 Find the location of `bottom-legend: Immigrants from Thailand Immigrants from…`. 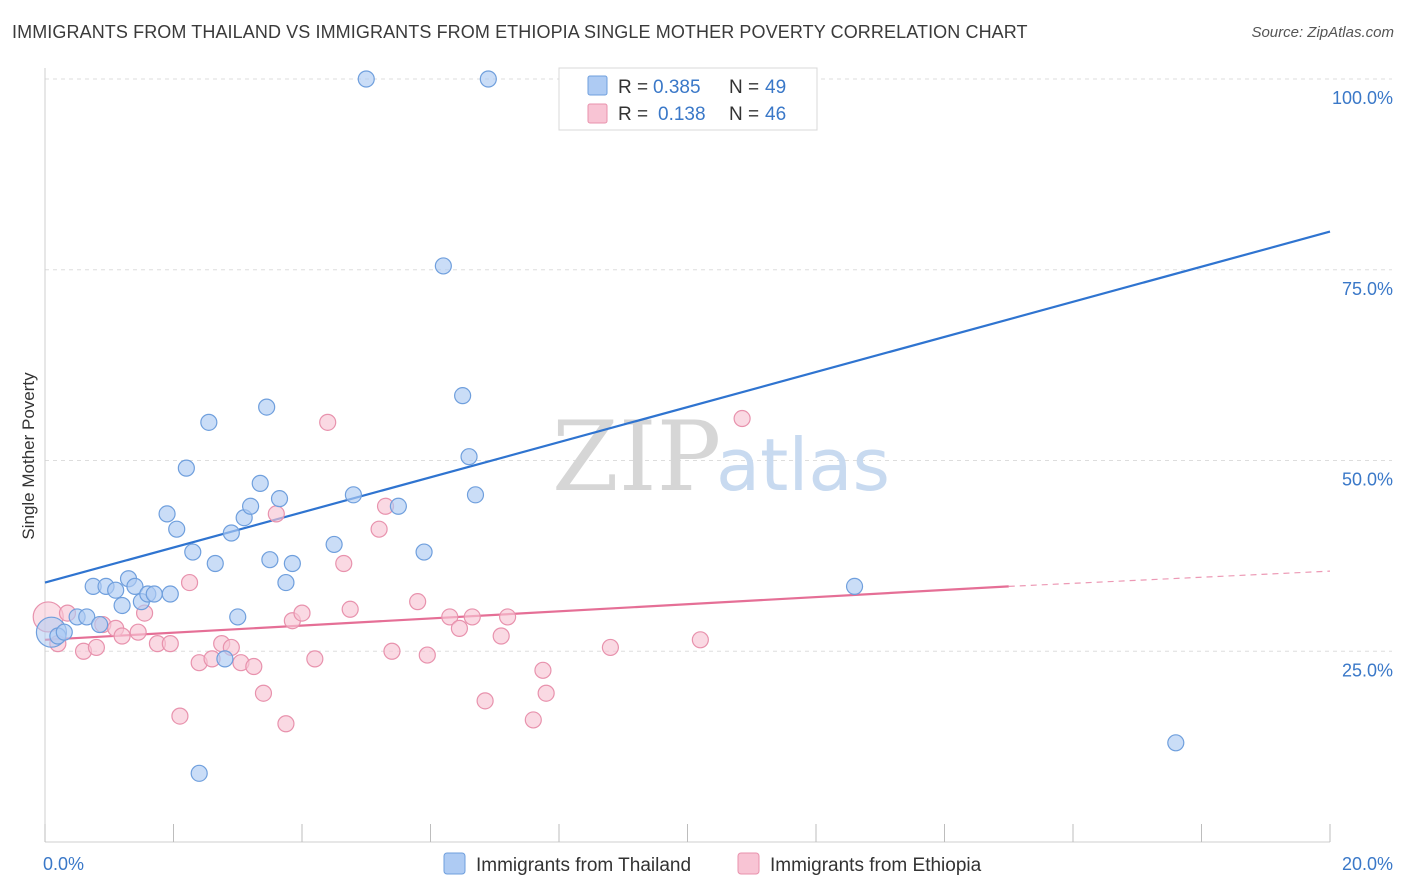

bottom-legend: Immigrants from Thailand Immigrants from… is located at coordinates (712, 864).